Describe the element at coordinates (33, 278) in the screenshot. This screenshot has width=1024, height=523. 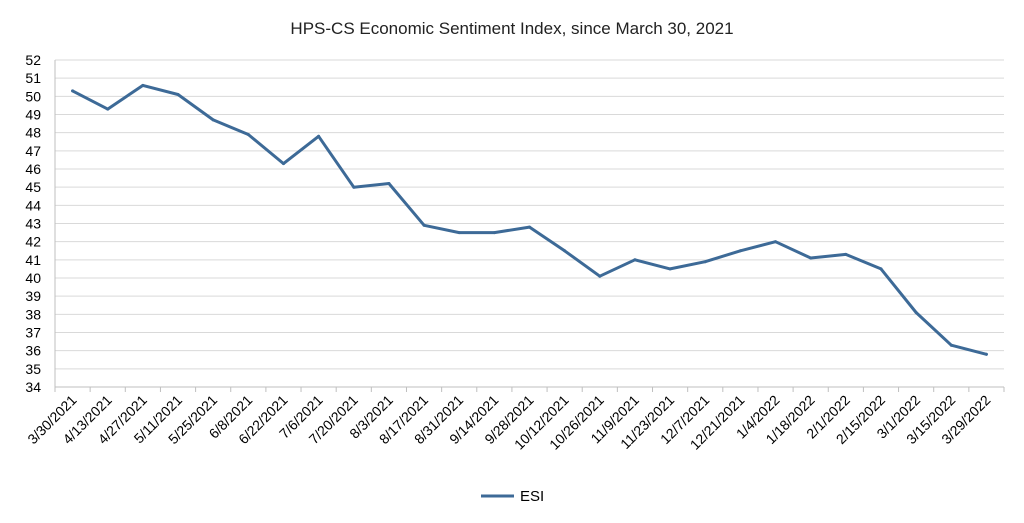
I see `y-tick-label: 40` at that location.